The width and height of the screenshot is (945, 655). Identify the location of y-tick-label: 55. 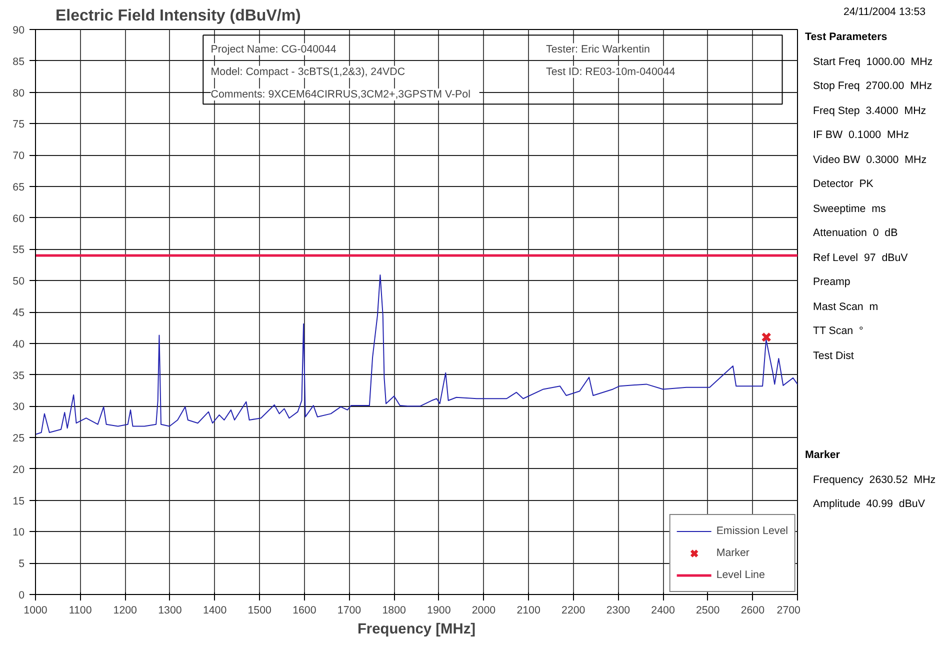
(18, 250).